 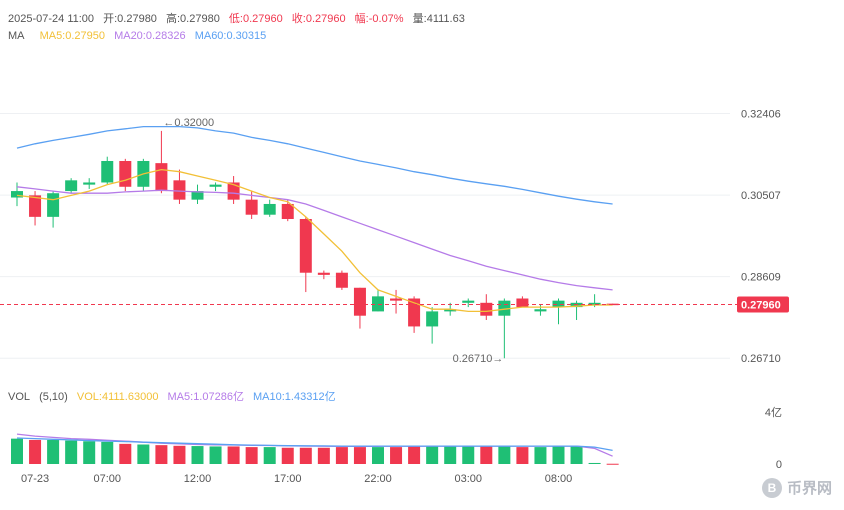 What do you see at coordinates (314, 165) in the screenshot?
I see `ma60-line` at bounding box center [314, 165].